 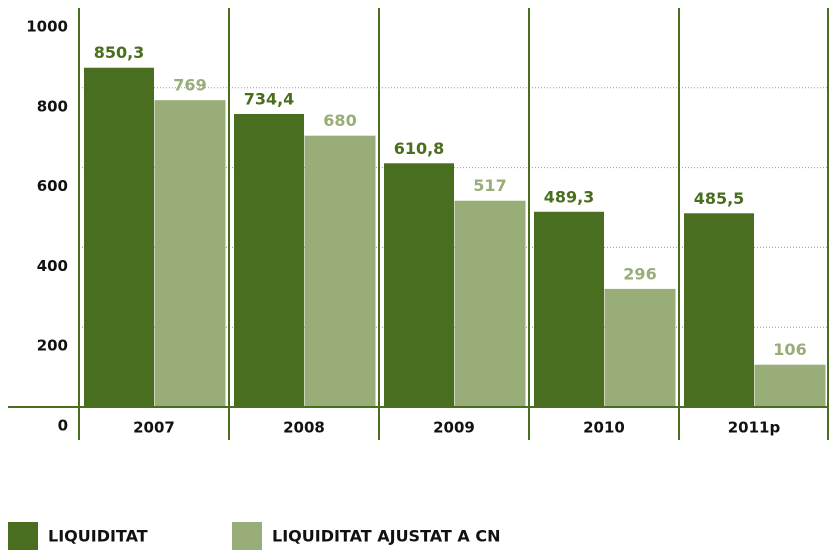 I want to click on x-tick-label: 2010, so click(x=604, y=428).